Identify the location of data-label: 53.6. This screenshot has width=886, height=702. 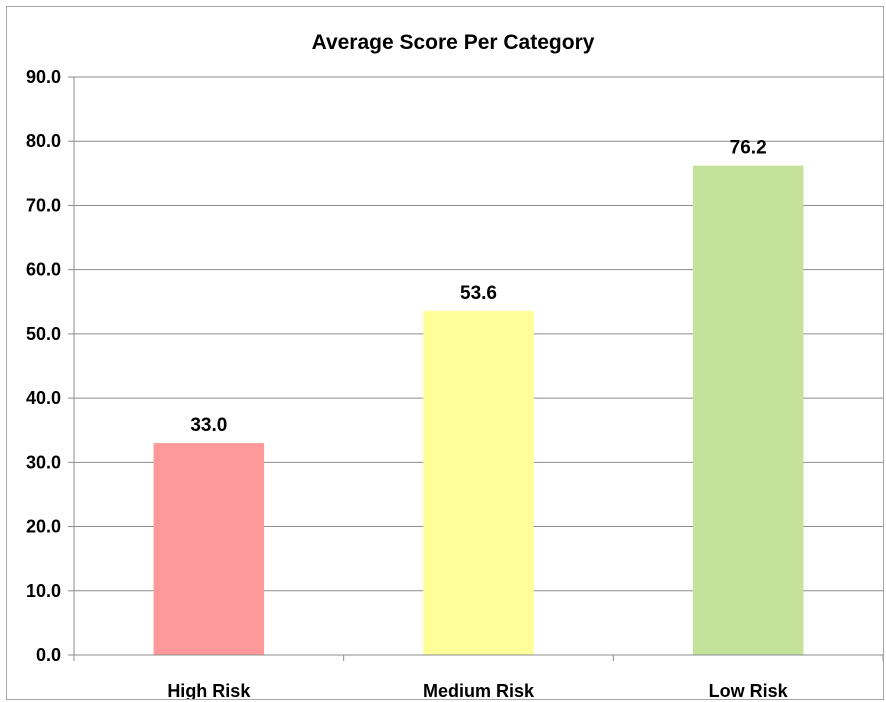
(478, 293).